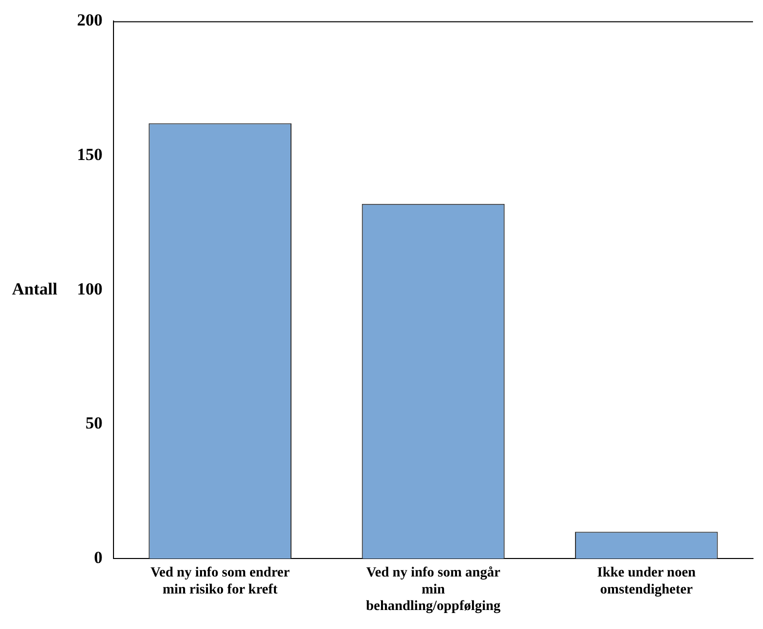 The image size is (763, 629). I want to click on y-tick-label: 0, so click(98, 557).